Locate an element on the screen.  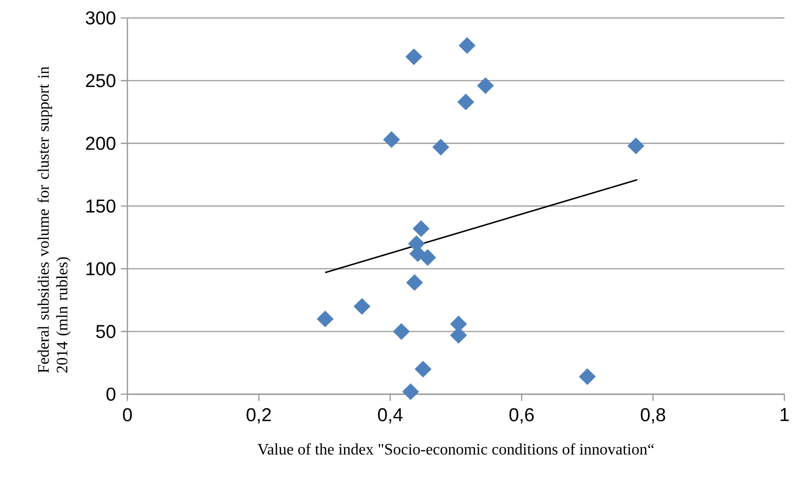
y-tick-label: 300 is located at coordinates (101, 18).